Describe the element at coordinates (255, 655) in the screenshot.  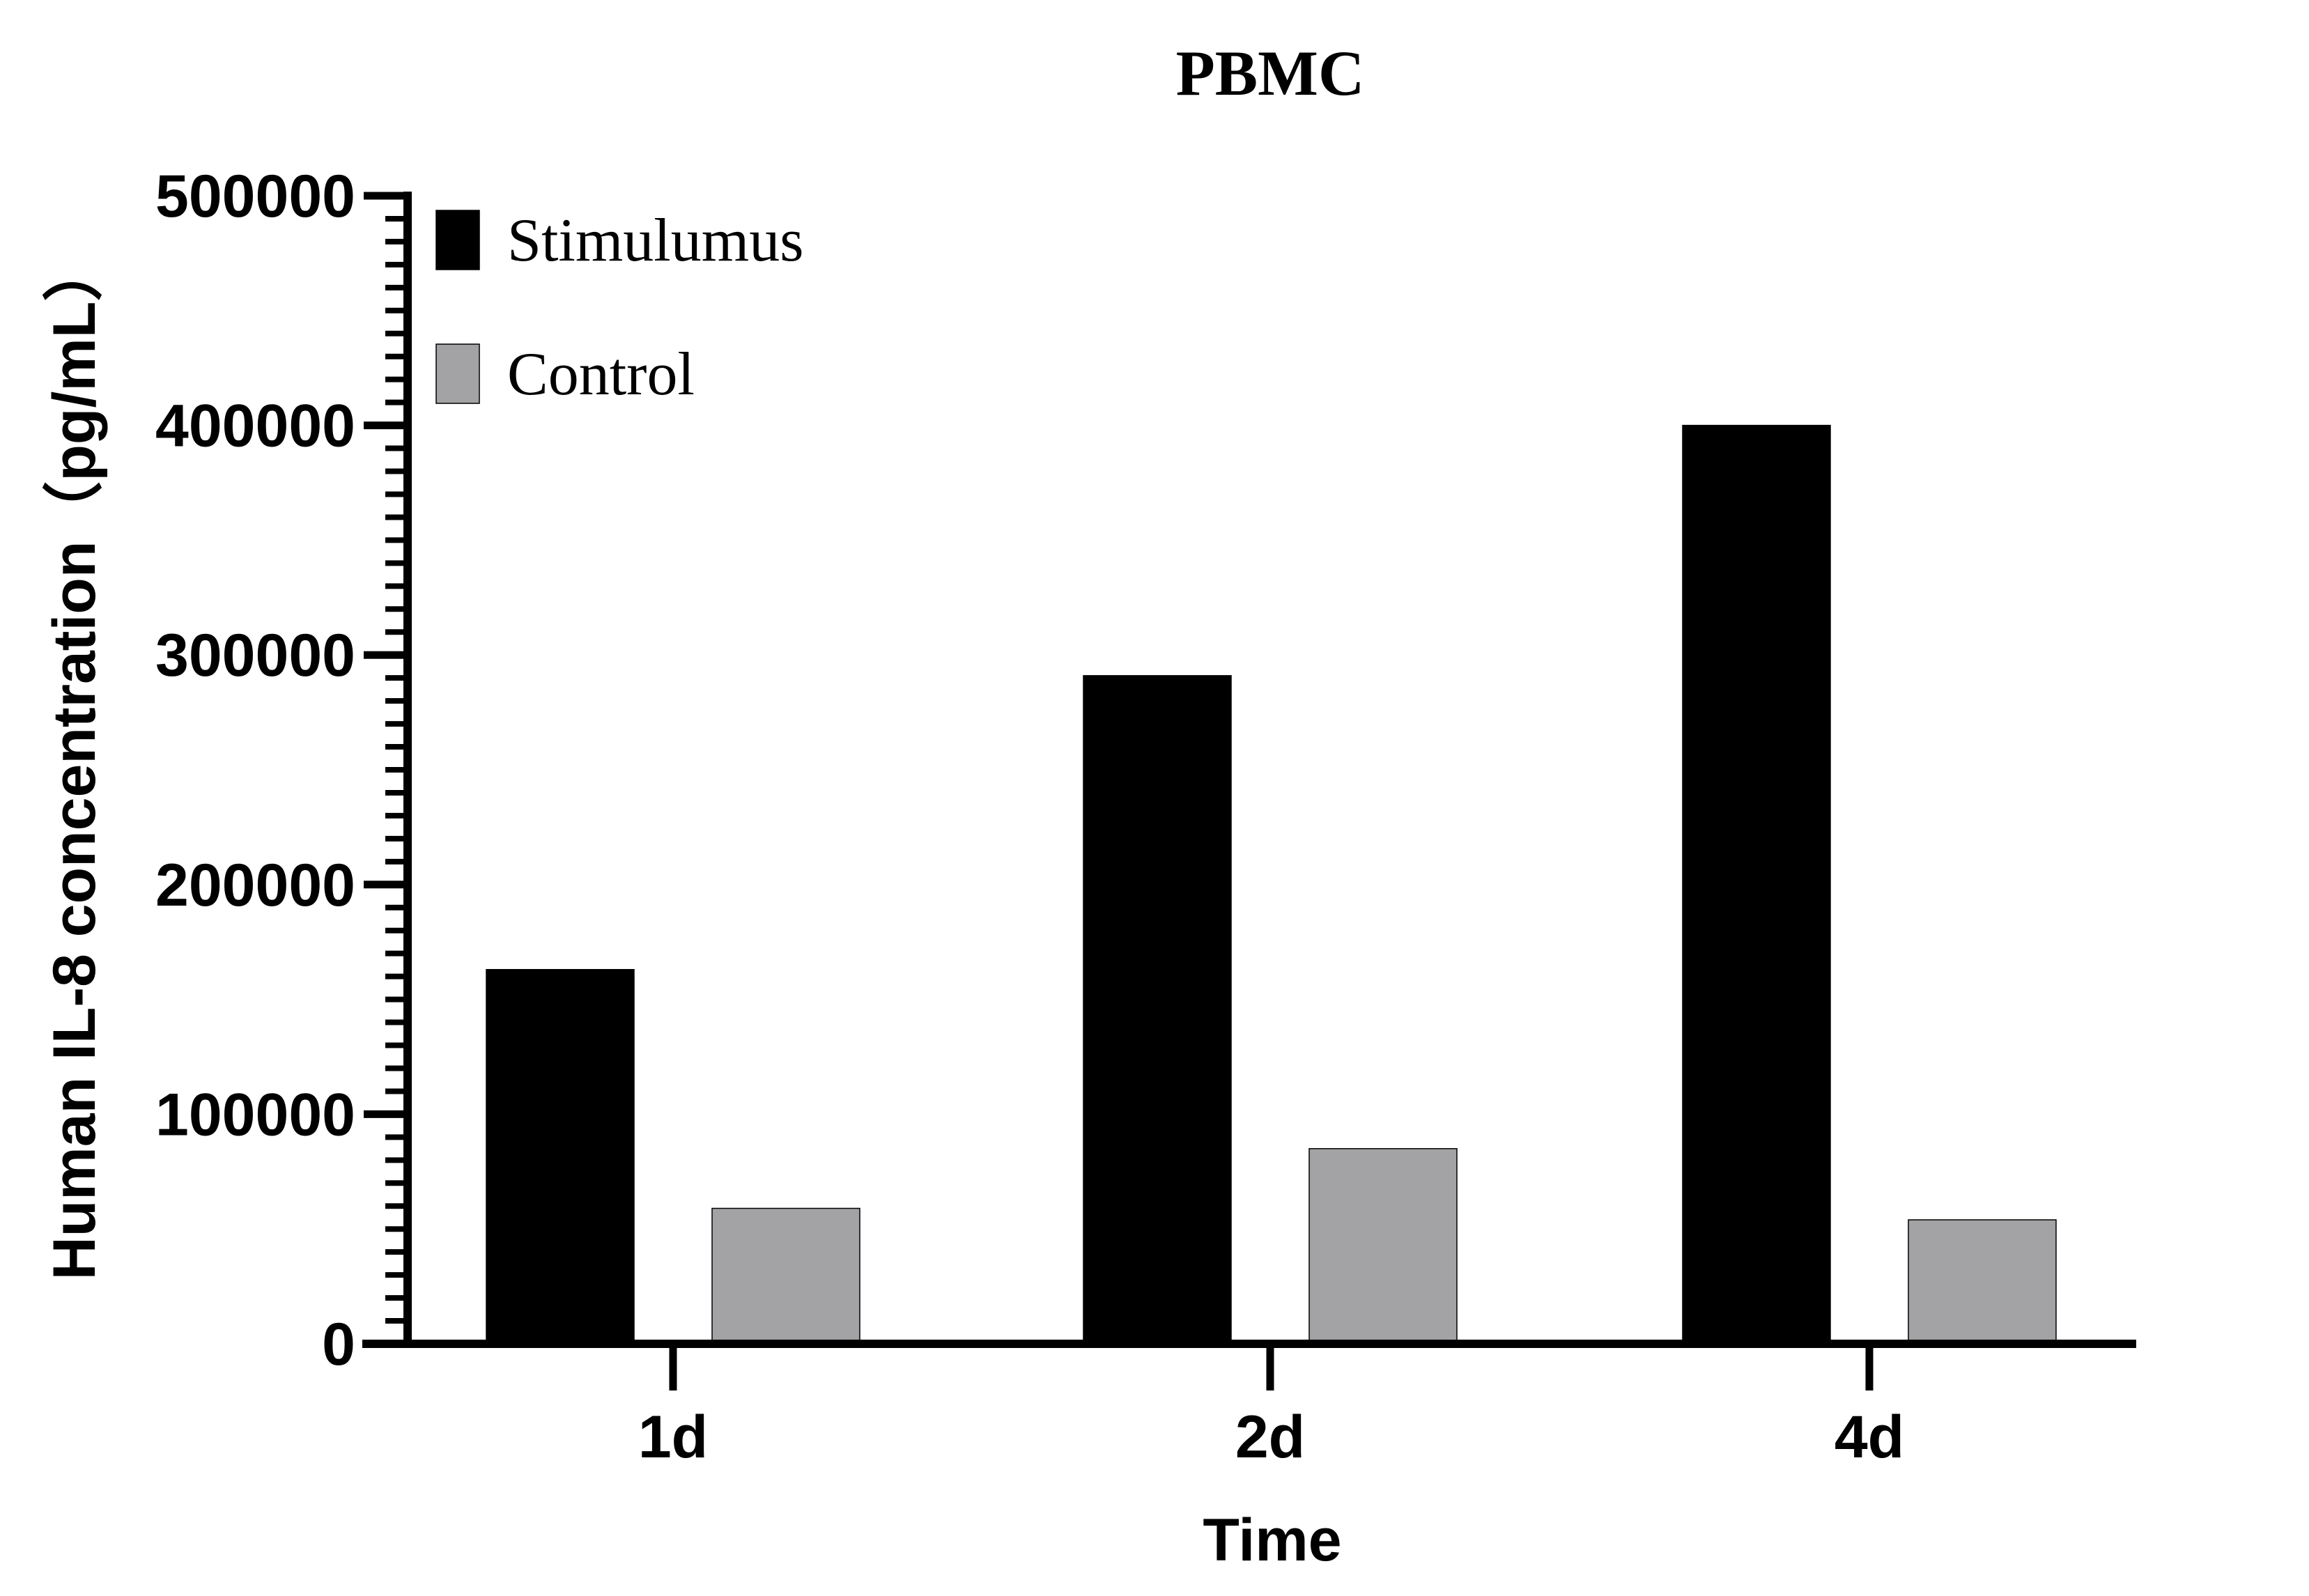
I see `y-tick-label: 300000` at that location.